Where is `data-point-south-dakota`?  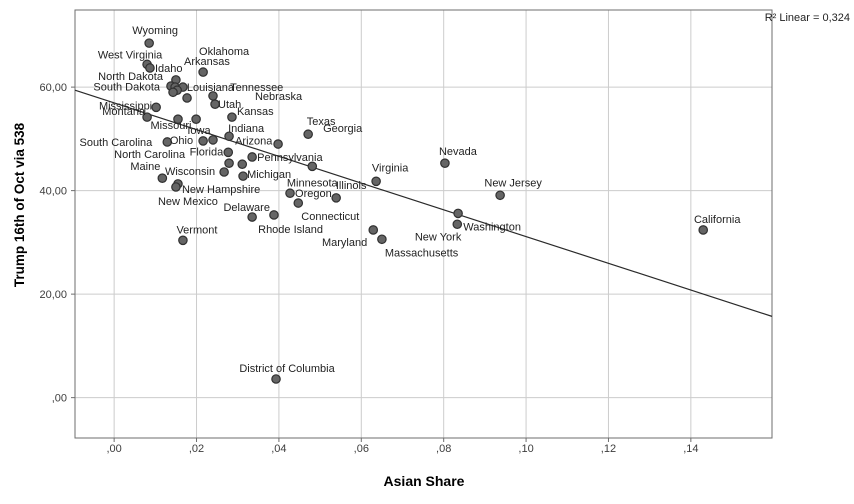
data-point-south-dakota is located at coordinates (173, 92).